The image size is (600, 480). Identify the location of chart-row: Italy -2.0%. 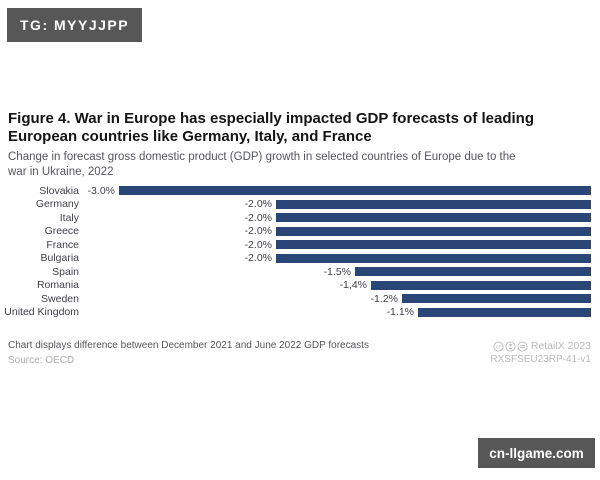
(295, 218).